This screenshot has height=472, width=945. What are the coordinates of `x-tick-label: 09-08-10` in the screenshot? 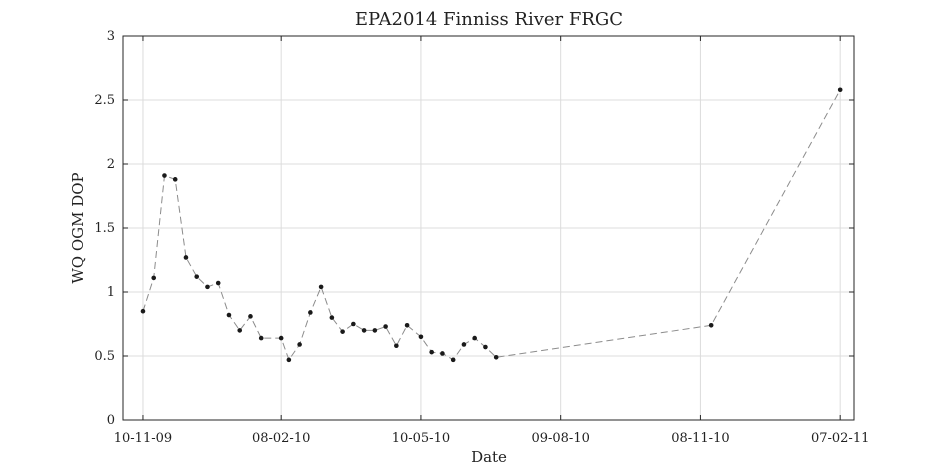 It's located at (560, 438).